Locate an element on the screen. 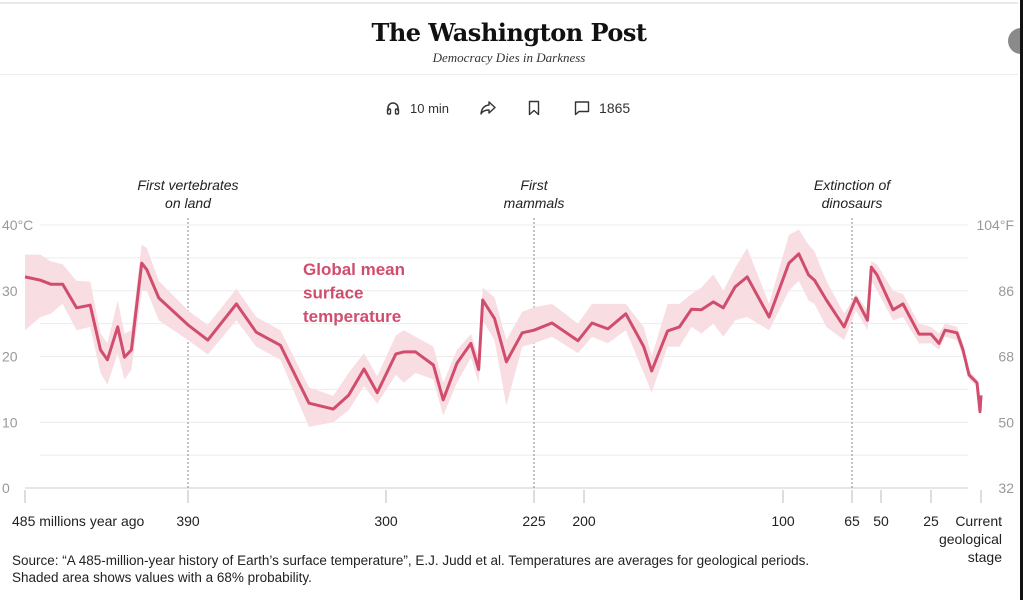  annotation-label: dinosaurs is located at coordinates (852, 203).